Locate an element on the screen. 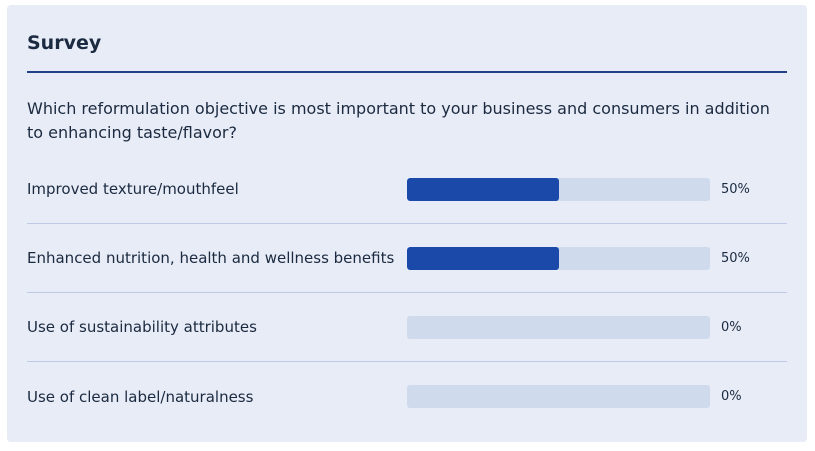 Image resolution: width=815 pixels, height=451 pixels. survey-option-row: Use of sustainability attributes 0% is located at coordinates (407, 327).